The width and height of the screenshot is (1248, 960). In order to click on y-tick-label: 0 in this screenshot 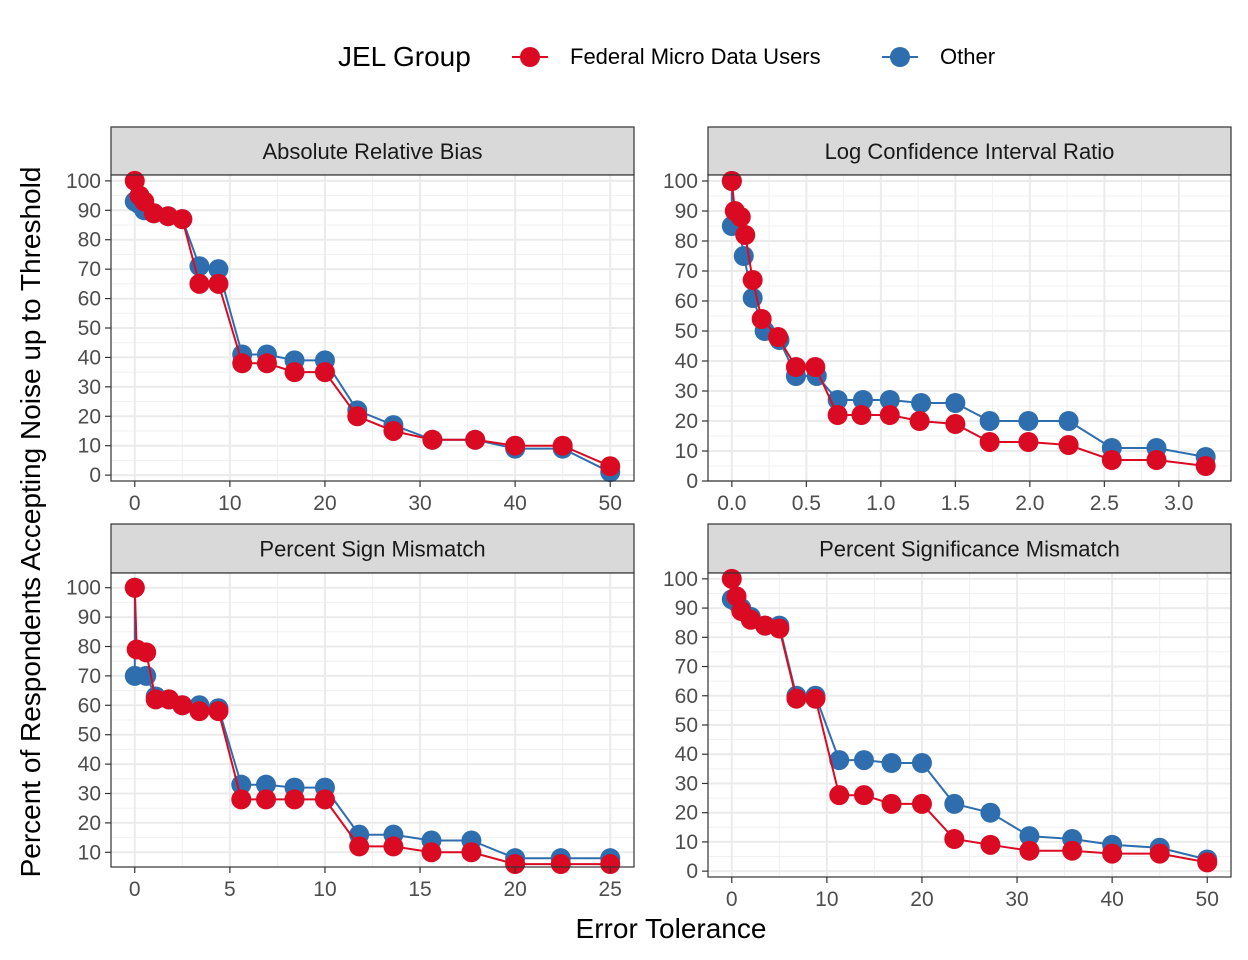, I will do `click(692, 871)`.